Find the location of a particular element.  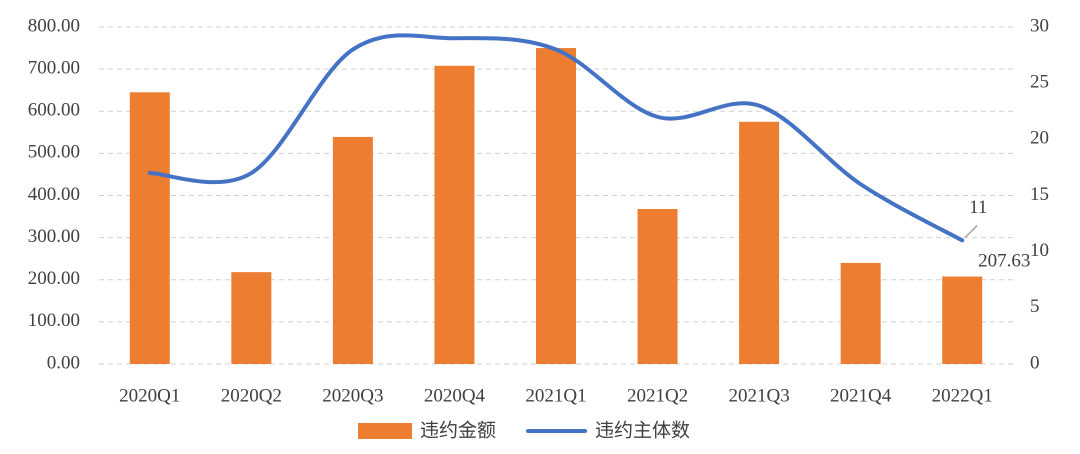

x-tick-label: 2022Q1 is located at coordinates (962, 395).